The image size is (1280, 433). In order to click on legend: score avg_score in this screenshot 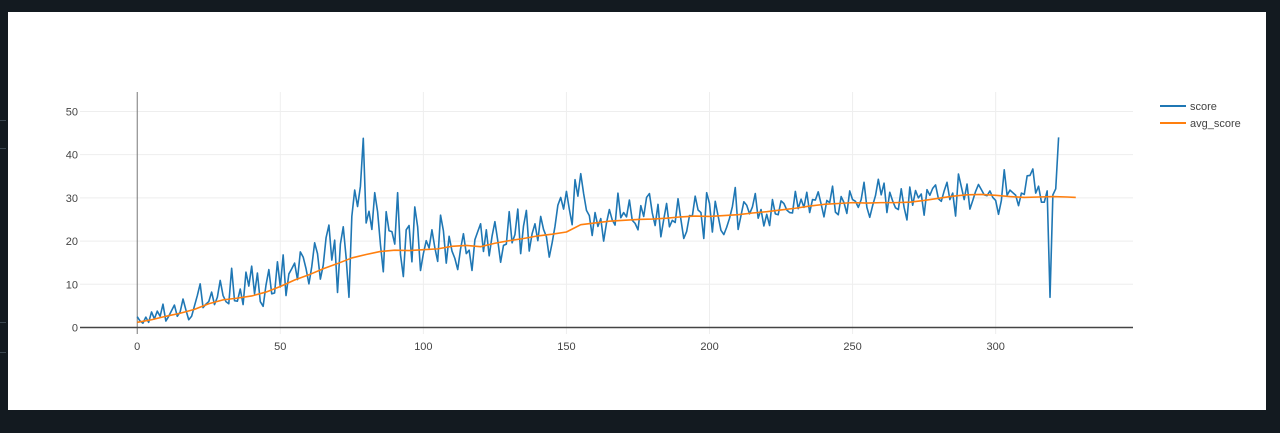, I will do `click(1200, 115)`.